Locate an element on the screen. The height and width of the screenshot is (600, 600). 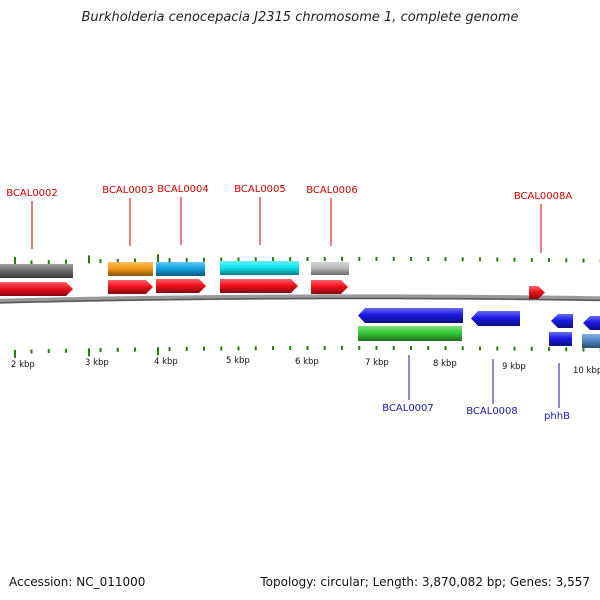
tick-label: 6 kbp is located at coordinates (307, 362).